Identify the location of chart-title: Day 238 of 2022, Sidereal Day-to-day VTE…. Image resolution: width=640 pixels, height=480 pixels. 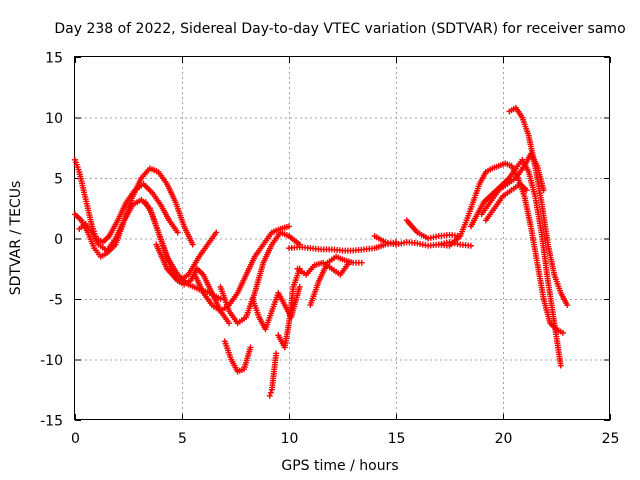
(339, 29).